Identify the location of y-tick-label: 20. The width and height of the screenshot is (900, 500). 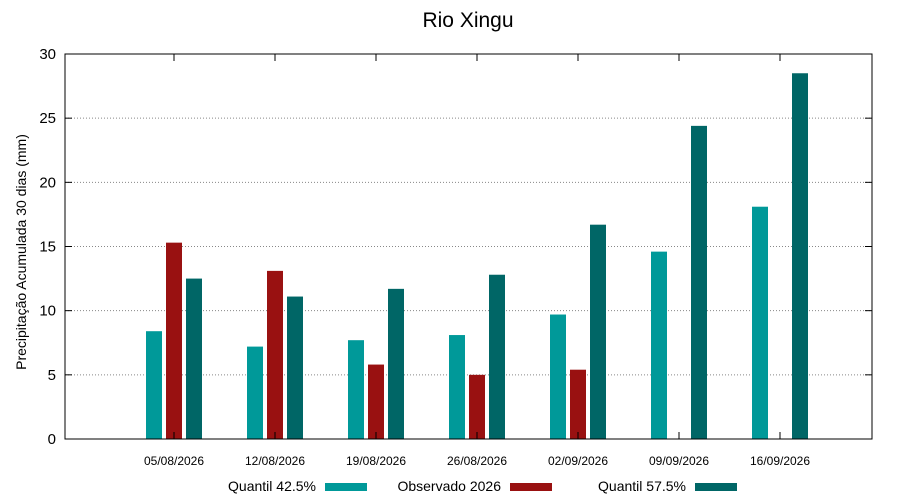
(47, 182).